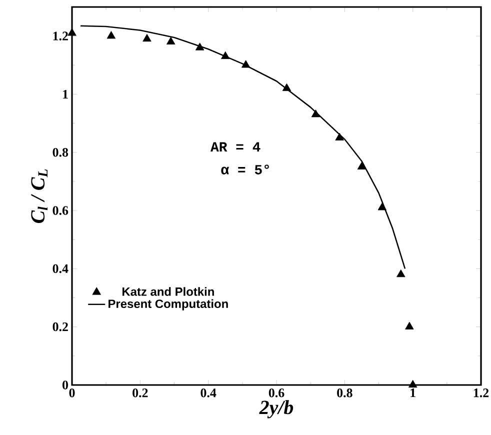 The height and width of the screenshot is (435, 491). I want to click on x-tick-label: 1.2, so click(481, 393).